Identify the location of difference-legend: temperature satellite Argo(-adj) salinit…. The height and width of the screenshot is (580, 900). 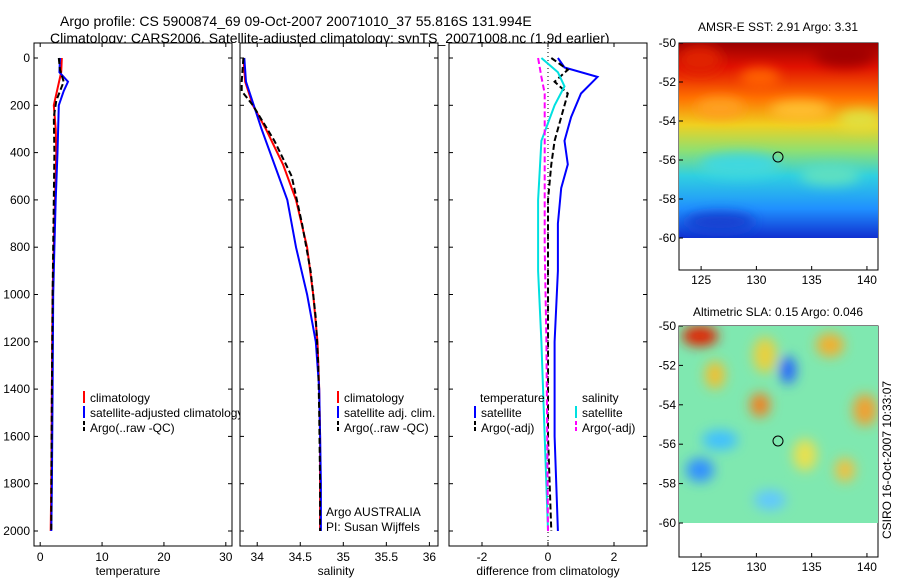
(554, 413).